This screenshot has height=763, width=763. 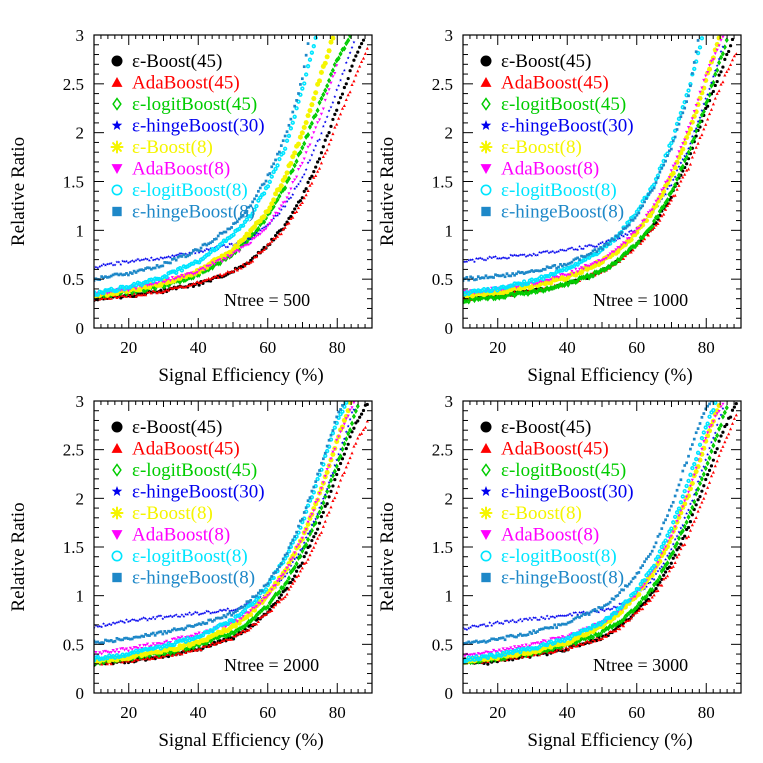 What do you see at coordinates (567, 126) in the screenshot?
I see `legend-label: ε-hingeBoost(30)` at bounding box center [567, 126].